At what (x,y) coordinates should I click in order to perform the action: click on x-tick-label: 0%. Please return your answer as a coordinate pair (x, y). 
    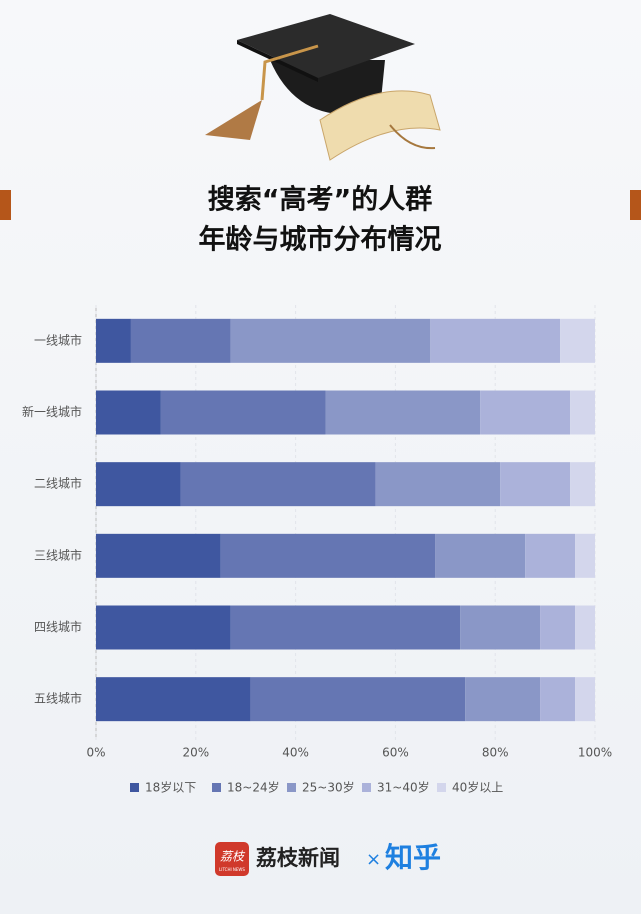
    Looking at the image, I should click on (95, 753).